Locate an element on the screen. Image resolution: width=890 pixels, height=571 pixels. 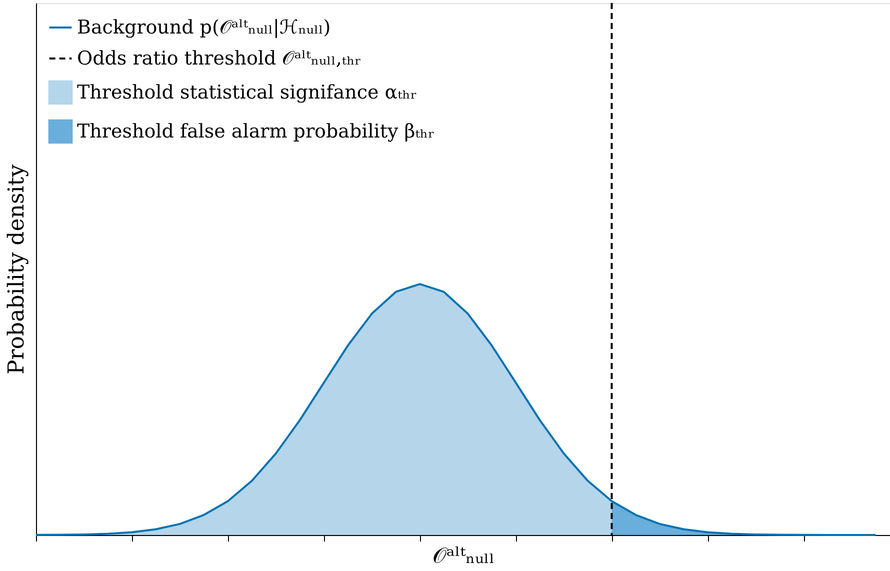
legend-label: Threshold false alarm probability βₜₕᵣ is located at coordinates (256, 131).